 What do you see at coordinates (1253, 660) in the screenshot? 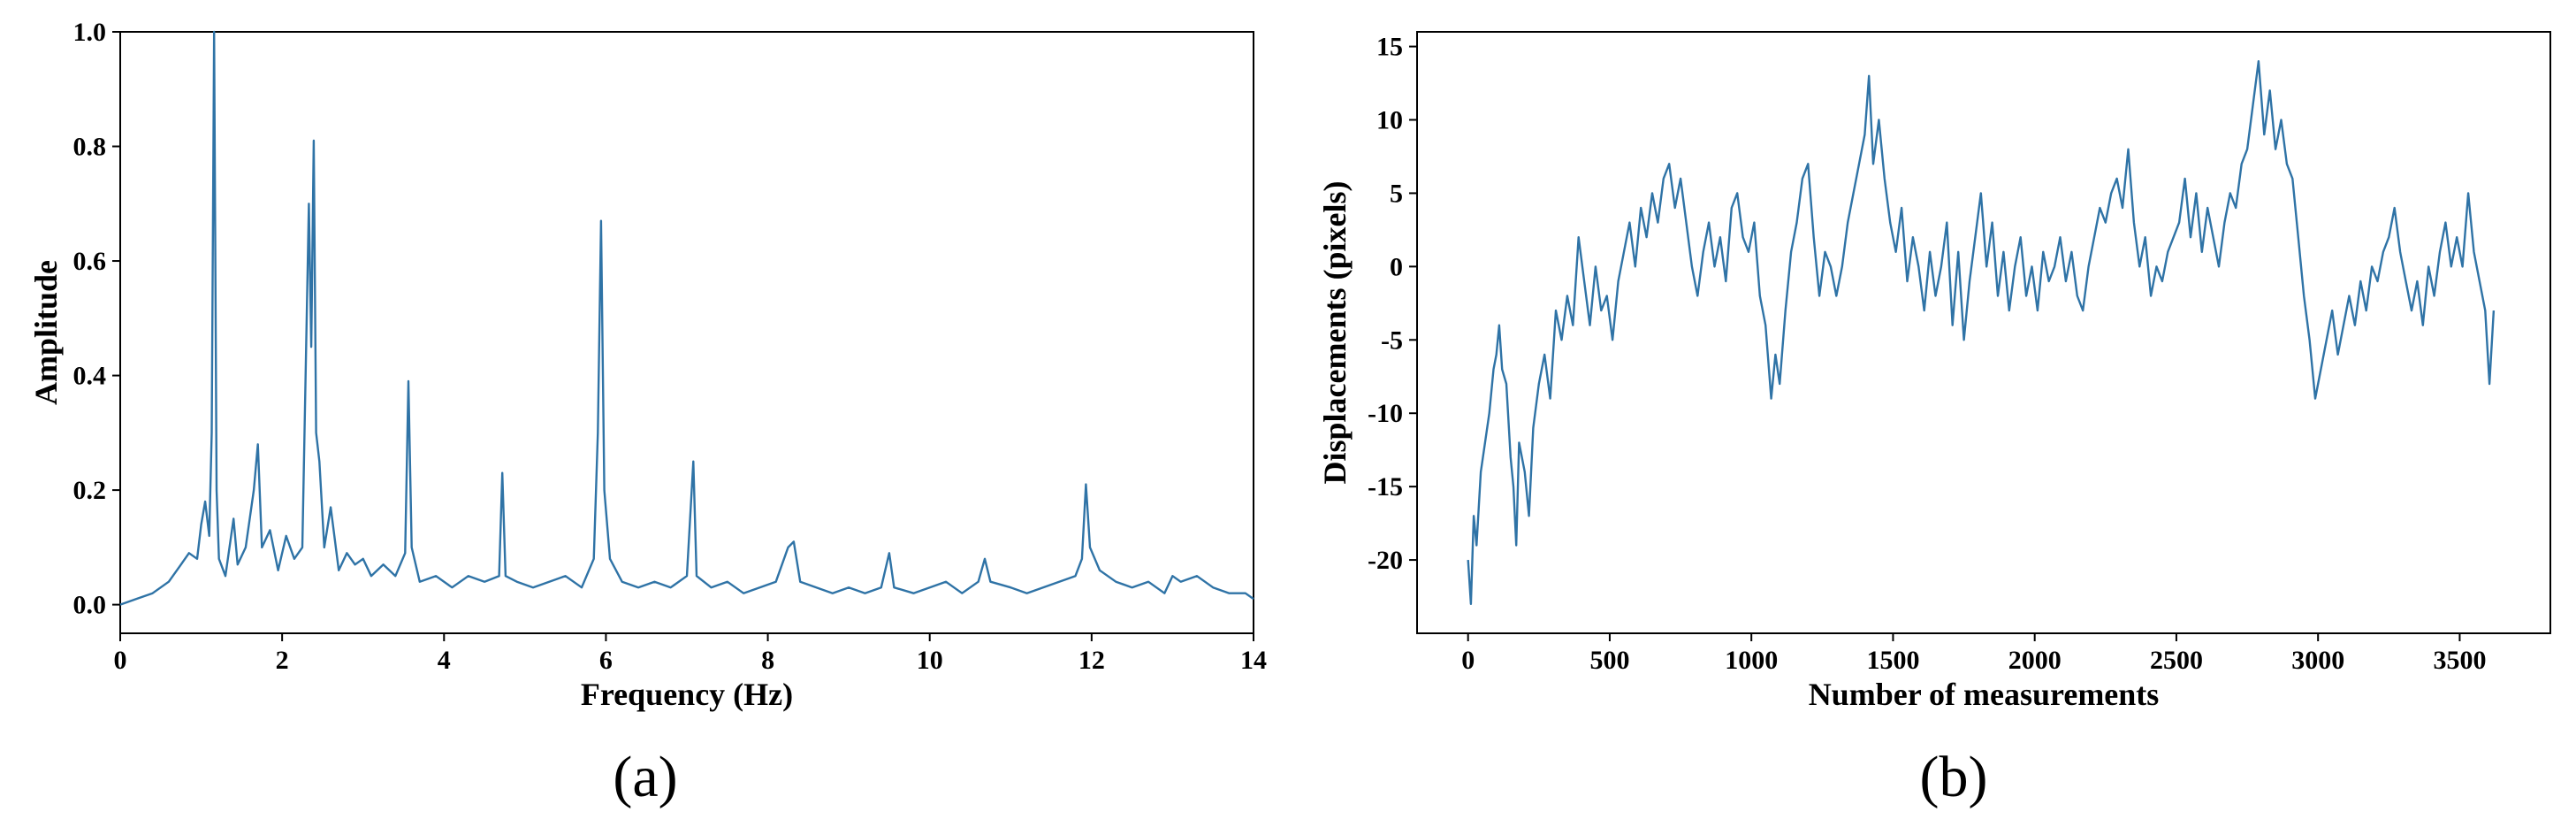
I see `x-tick-label: 14` at bounding box center [1253, 660].